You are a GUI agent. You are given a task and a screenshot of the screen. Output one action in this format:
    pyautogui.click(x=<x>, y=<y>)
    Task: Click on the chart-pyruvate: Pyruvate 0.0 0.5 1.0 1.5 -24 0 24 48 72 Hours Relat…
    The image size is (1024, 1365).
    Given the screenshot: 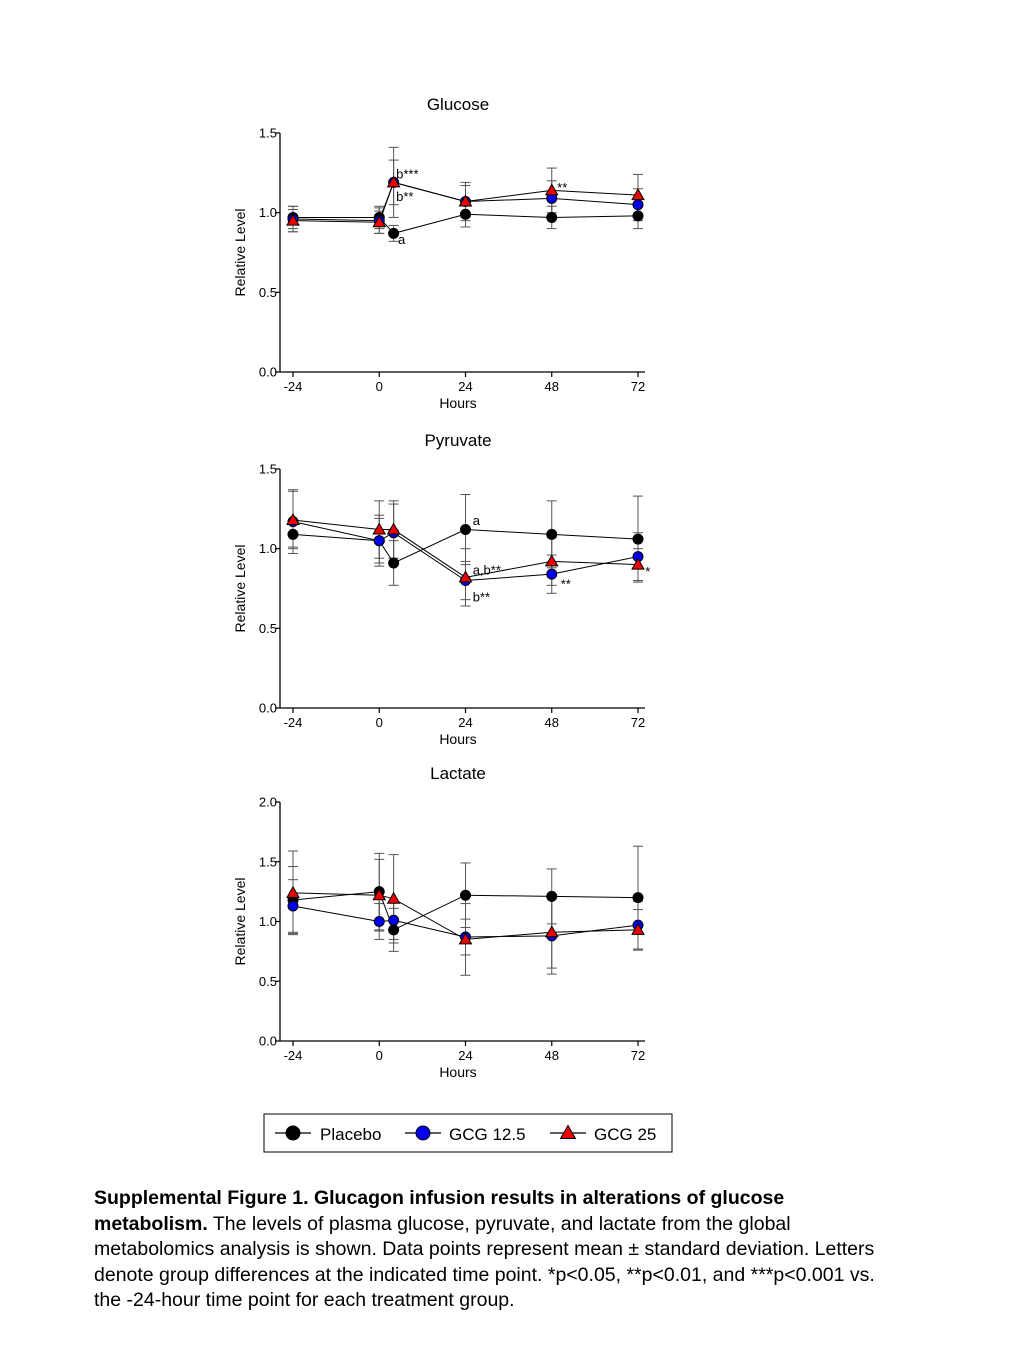 What is the action you would take?
    pyautogui.click(x=441, y=589)
    